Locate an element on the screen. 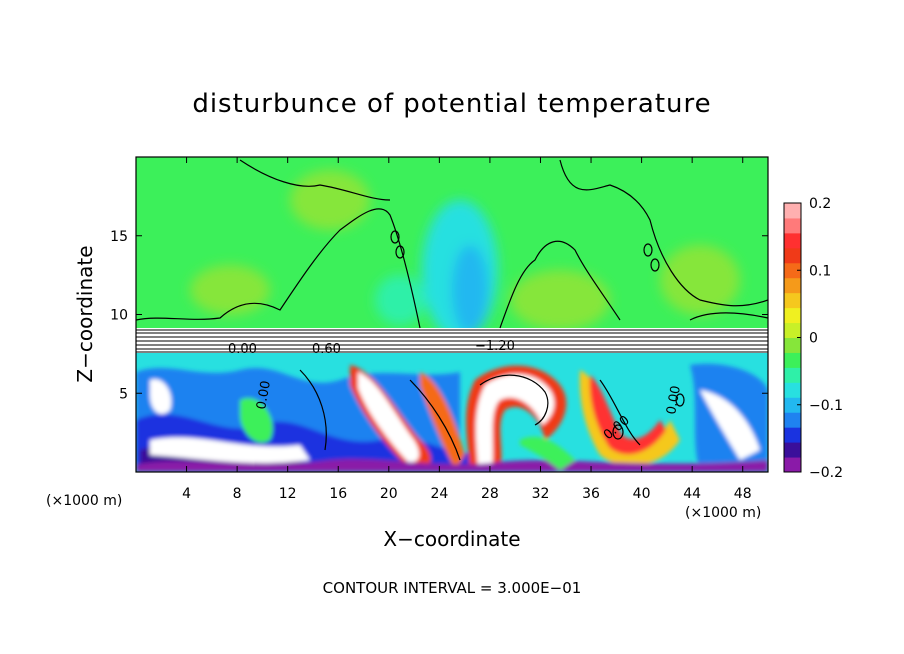 Image resolution: width=904 pixels, height=654 pixels. contour-label: 0.60 is located at coordinates (326, 349).